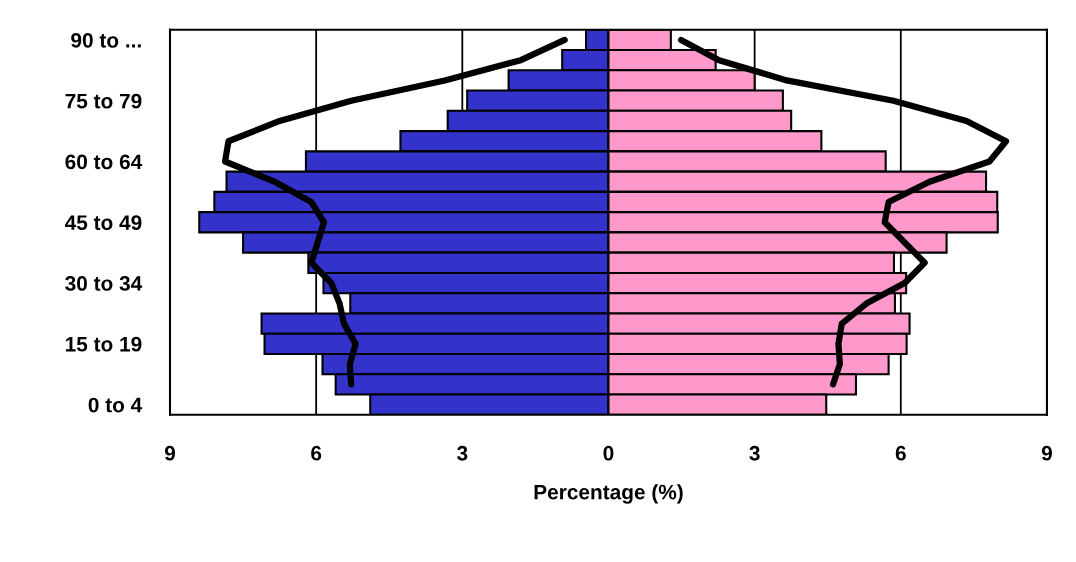 Image resolution: width=1076 pixels, height=562 pixels. What do you see at coordinates (608, 453) in the screenshot?
I see `x-tick-label: 0` at bounding box center [608, 453].